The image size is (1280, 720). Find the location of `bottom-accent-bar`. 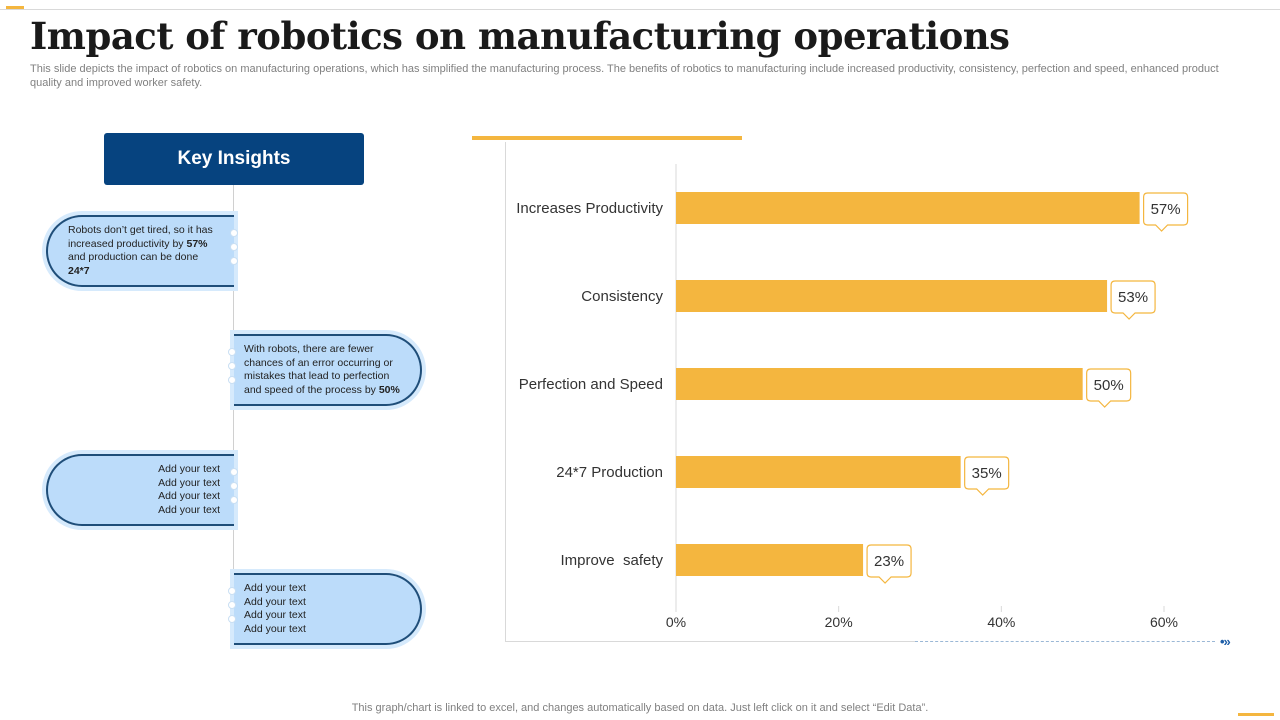

bottom-accent-bar is located at coordinates (1256, 714).